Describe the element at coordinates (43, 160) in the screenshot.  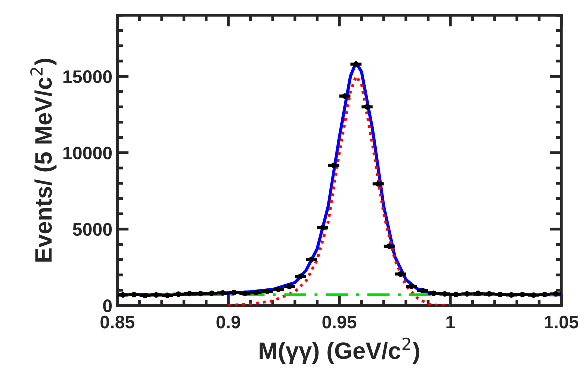
I see `y-axis-title: Events/ (5 MeV/c$^{2}$)` at that location.